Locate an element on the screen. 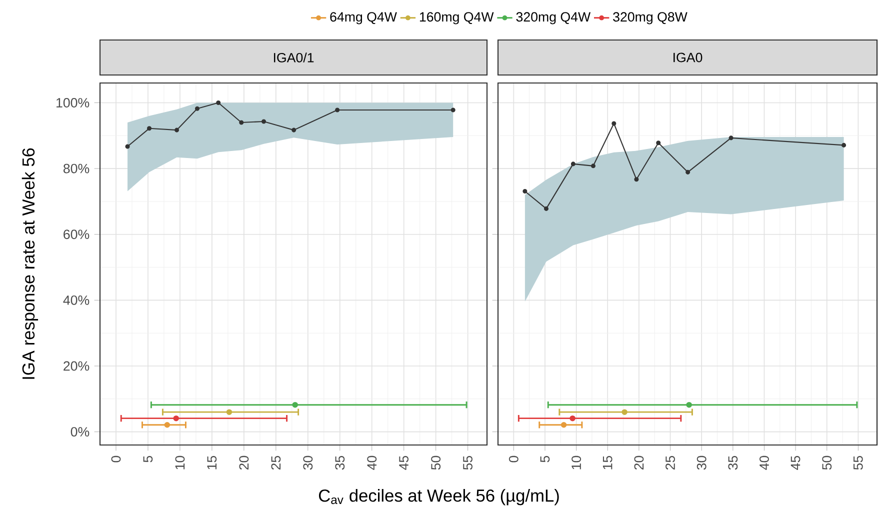 The height and width of the screenshot is (513, 878). y-tick-label: 0% is located at coordinates (80, 432).